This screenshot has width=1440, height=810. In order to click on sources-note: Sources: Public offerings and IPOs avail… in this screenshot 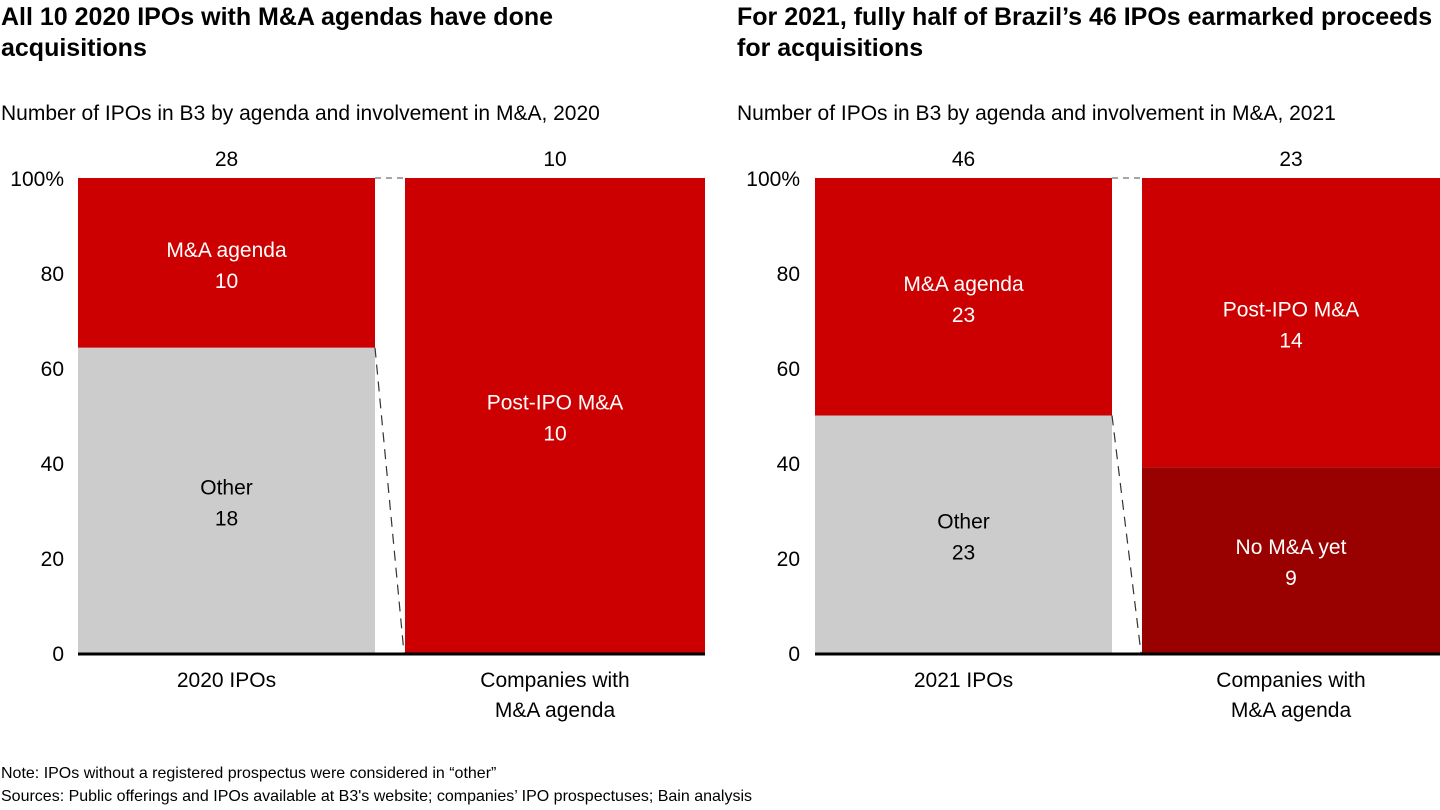, I will do `click(376, 796)`.